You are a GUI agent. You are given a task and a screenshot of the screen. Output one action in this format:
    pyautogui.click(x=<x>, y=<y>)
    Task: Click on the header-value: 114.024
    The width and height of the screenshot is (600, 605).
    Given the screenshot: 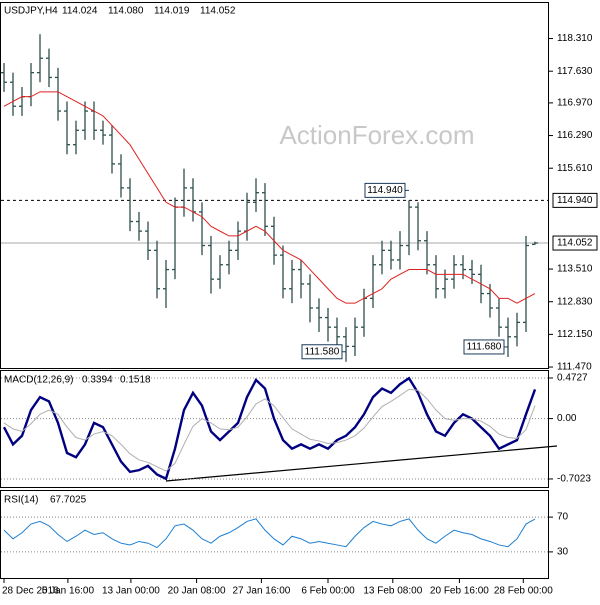 What is the action you would take?
    pyautogui.click(x=80, y=11)
    